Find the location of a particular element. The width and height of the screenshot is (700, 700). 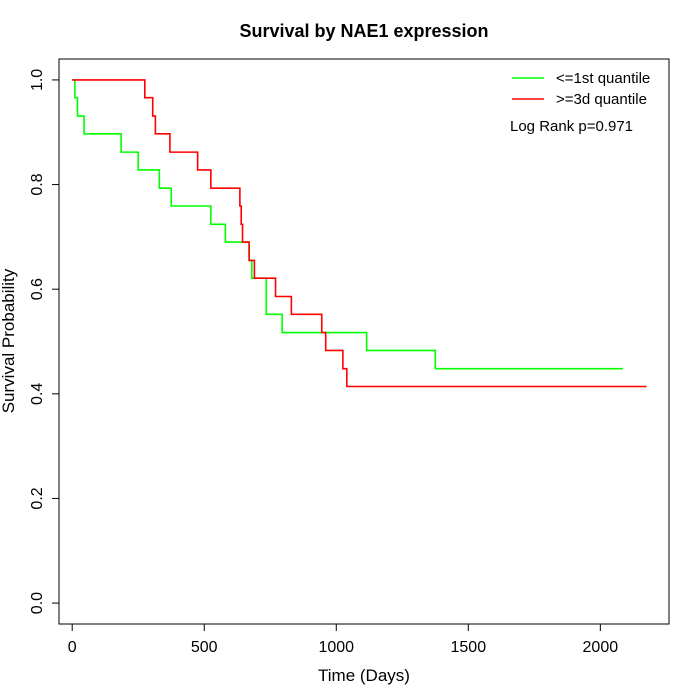

y-tick-label: 1.0 is located at coordinates (37, 80).